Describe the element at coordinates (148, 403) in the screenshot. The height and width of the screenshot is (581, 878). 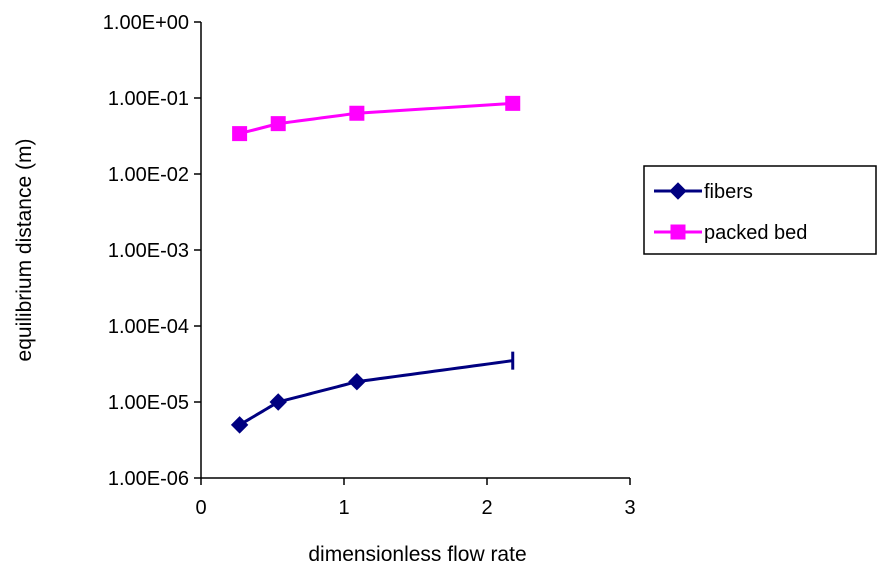
I see `y-tick-label: 1.00E-05` at that location.